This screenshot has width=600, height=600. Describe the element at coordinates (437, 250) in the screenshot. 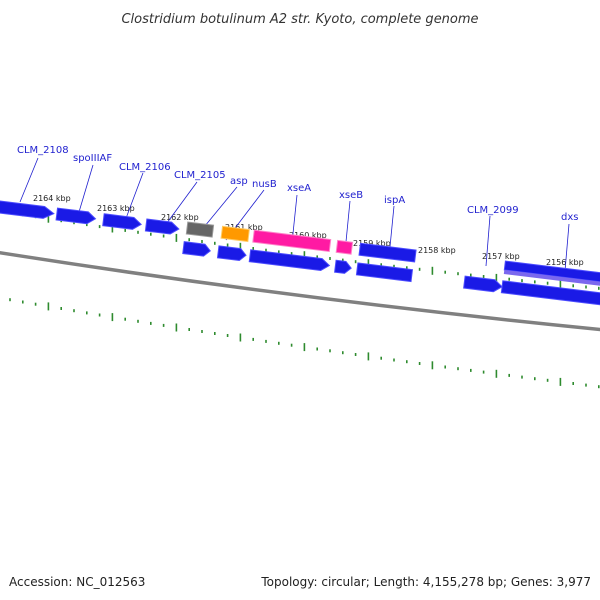

I see `kbp-label: 2158 kbp` at that location.